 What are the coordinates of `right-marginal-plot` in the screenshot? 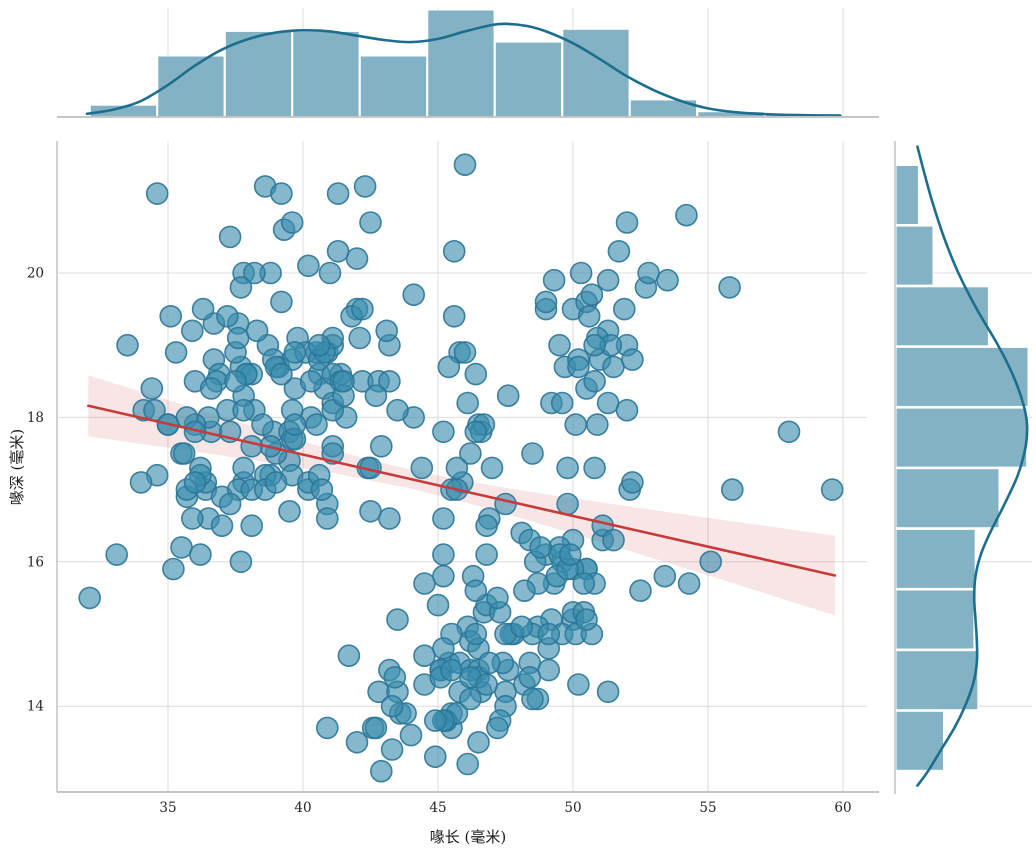 It's located at (963, 467).